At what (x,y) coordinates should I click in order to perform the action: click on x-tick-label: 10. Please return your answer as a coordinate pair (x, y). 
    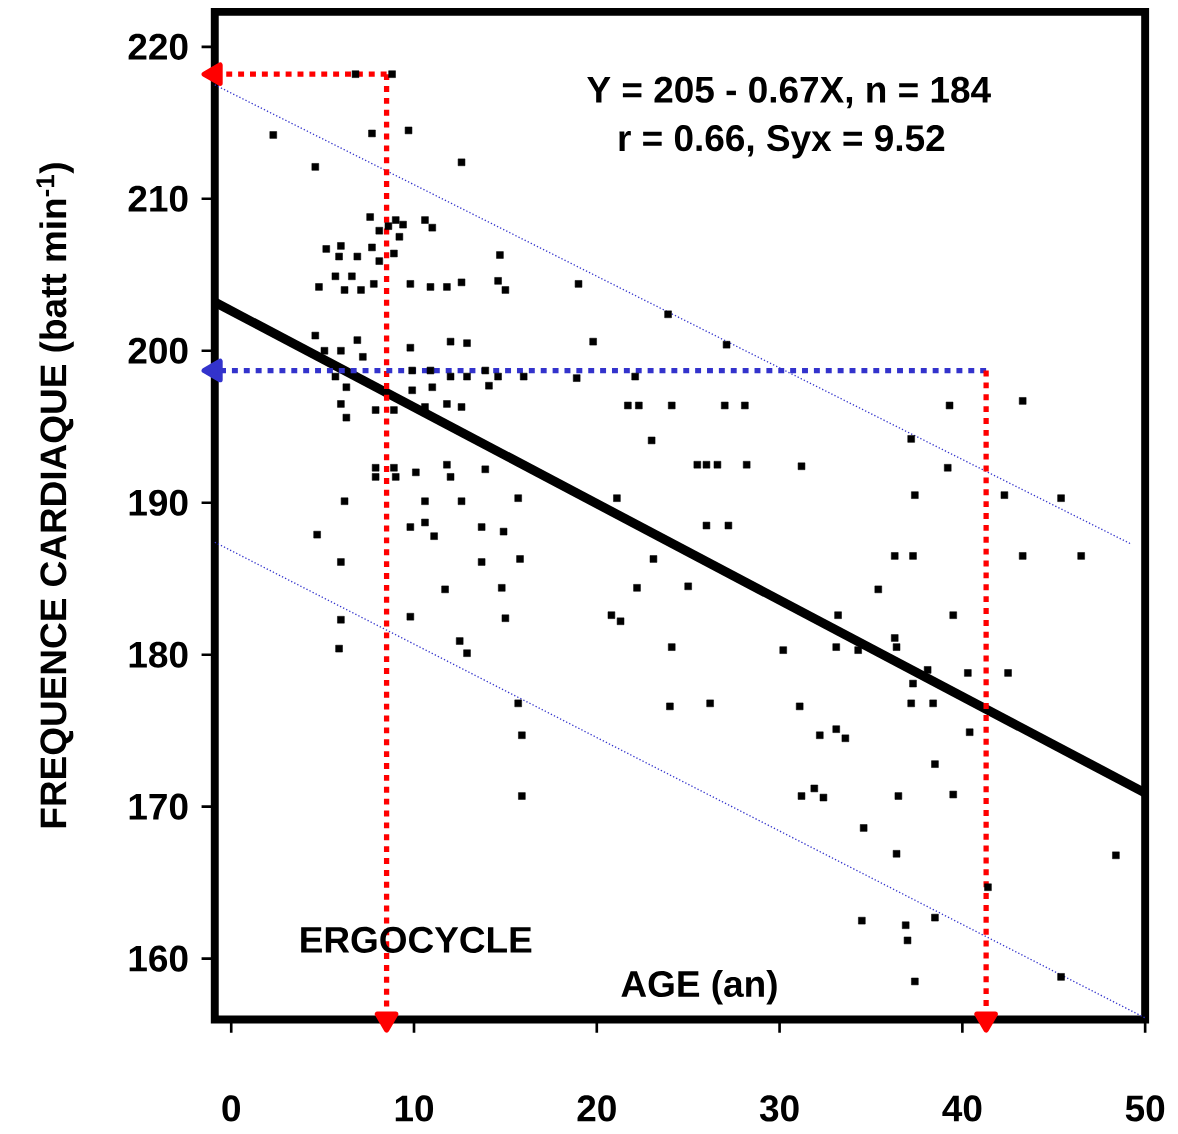
    Looking at the image, I should click on (414, 1108).